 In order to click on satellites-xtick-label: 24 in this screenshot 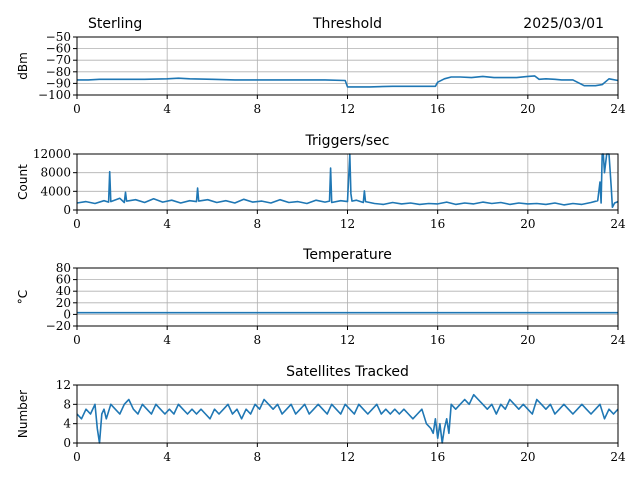, I will do `click(618, 457)`.